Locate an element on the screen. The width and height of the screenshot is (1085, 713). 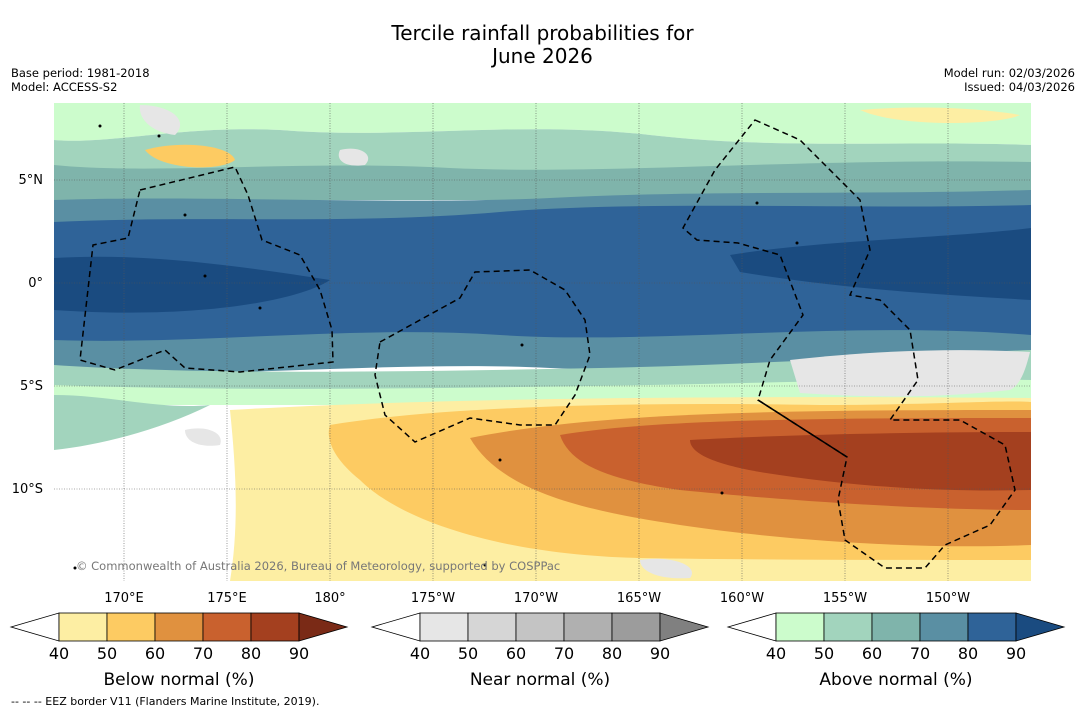
model-run-text: Model run: 02/03/2026 is located at coordinates (1009, 73).